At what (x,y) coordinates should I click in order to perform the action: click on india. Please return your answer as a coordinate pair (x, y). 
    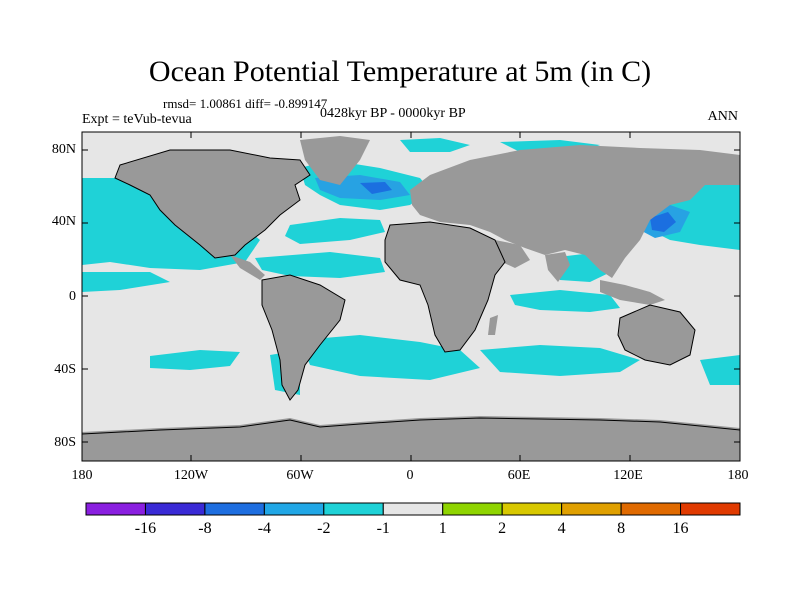
    Looking at the image, I should click on (557, 267).